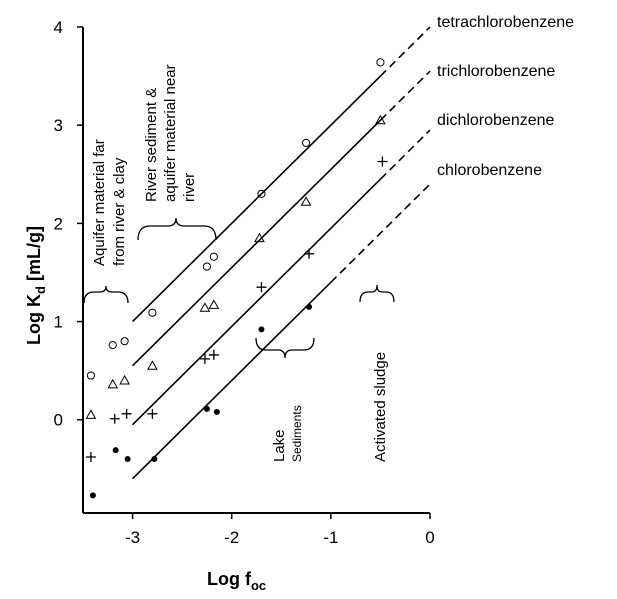 Image resolution: width=617 pixels, height=599 pixels. I want to click on y-tick-label: 0, so click(58, 420).